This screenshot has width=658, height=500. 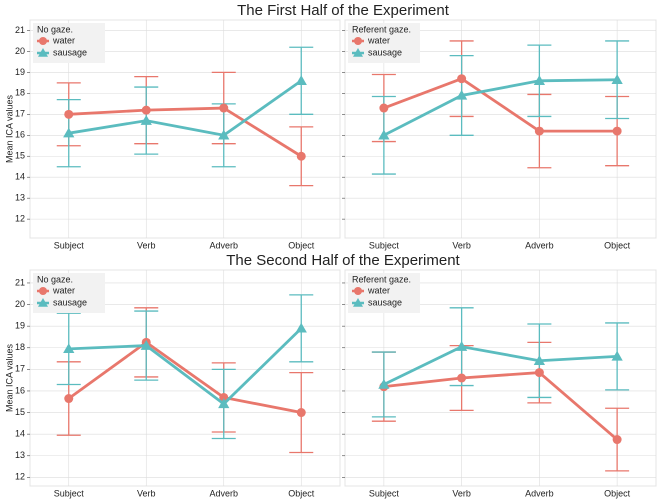 What do you see at coordinates (343, 260) in the screenshot?
I see `panel-title: The Second Half of the Experiment` at bounding box center [343, 260].